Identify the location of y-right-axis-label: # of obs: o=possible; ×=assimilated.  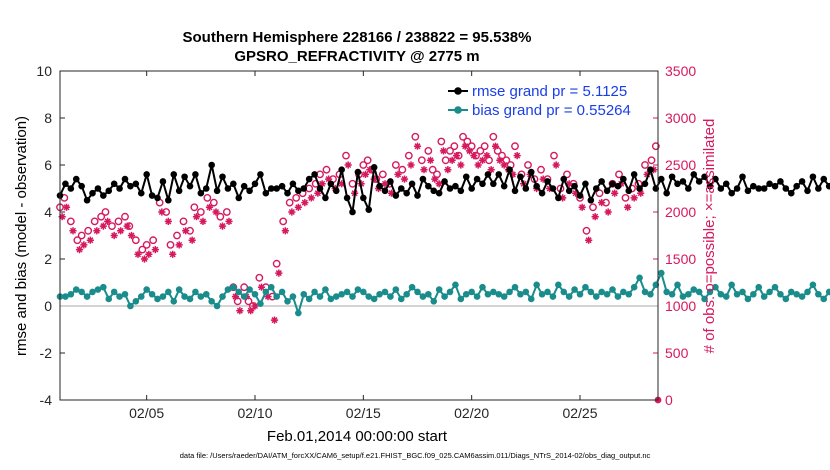
(709, 236).